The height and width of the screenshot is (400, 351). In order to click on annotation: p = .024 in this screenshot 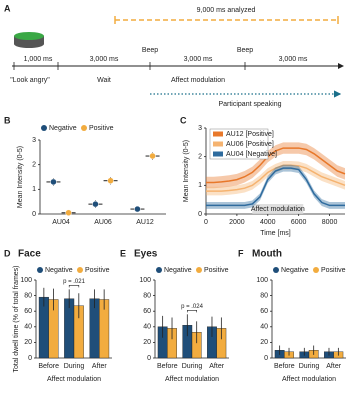, I will do `click(192, 307)`.